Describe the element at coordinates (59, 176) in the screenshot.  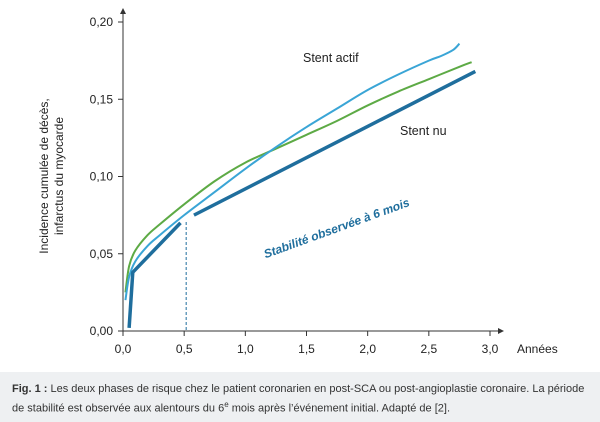
I see `y-axis-title-line: infarctus du myocarde` at that location.